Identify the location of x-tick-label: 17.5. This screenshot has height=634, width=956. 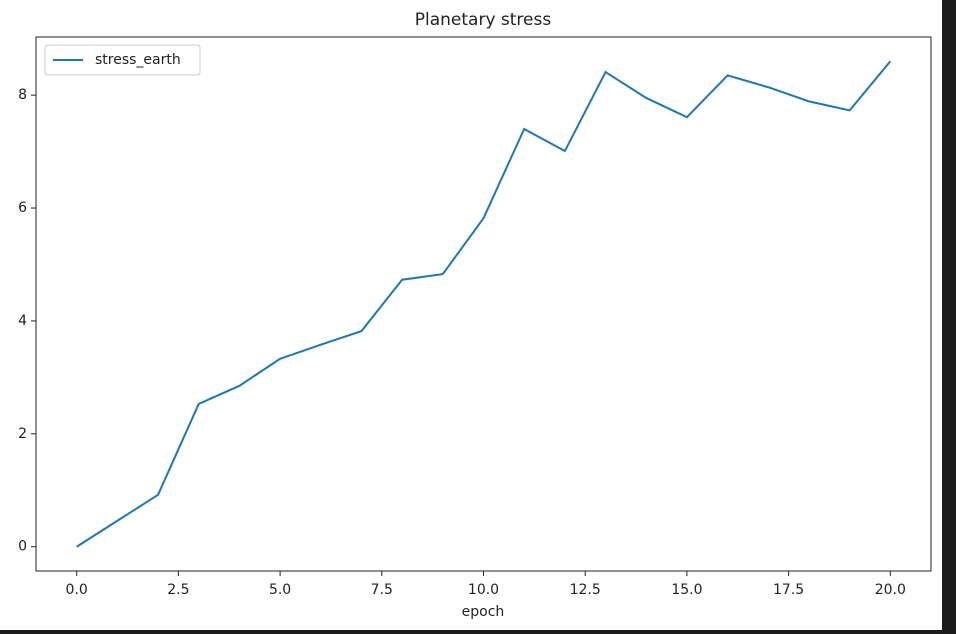
(788, 590).